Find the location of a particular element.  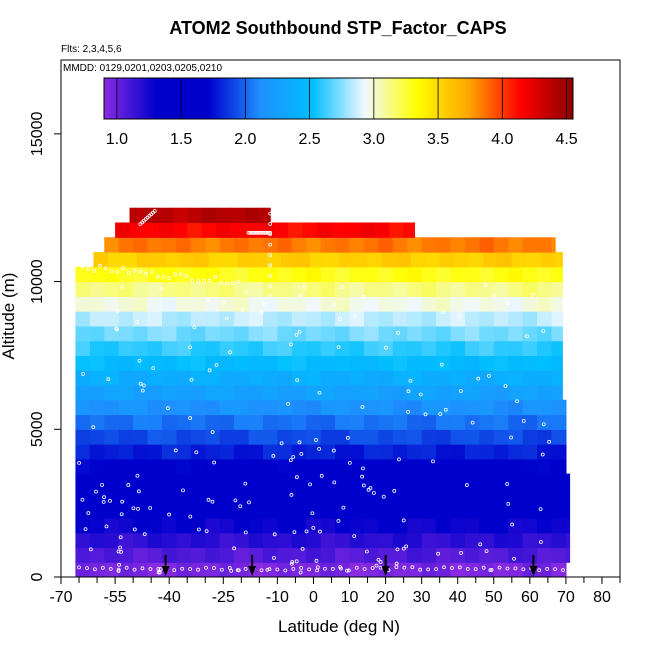

x-tick-label: 0 is located at coordinates (313, 597).